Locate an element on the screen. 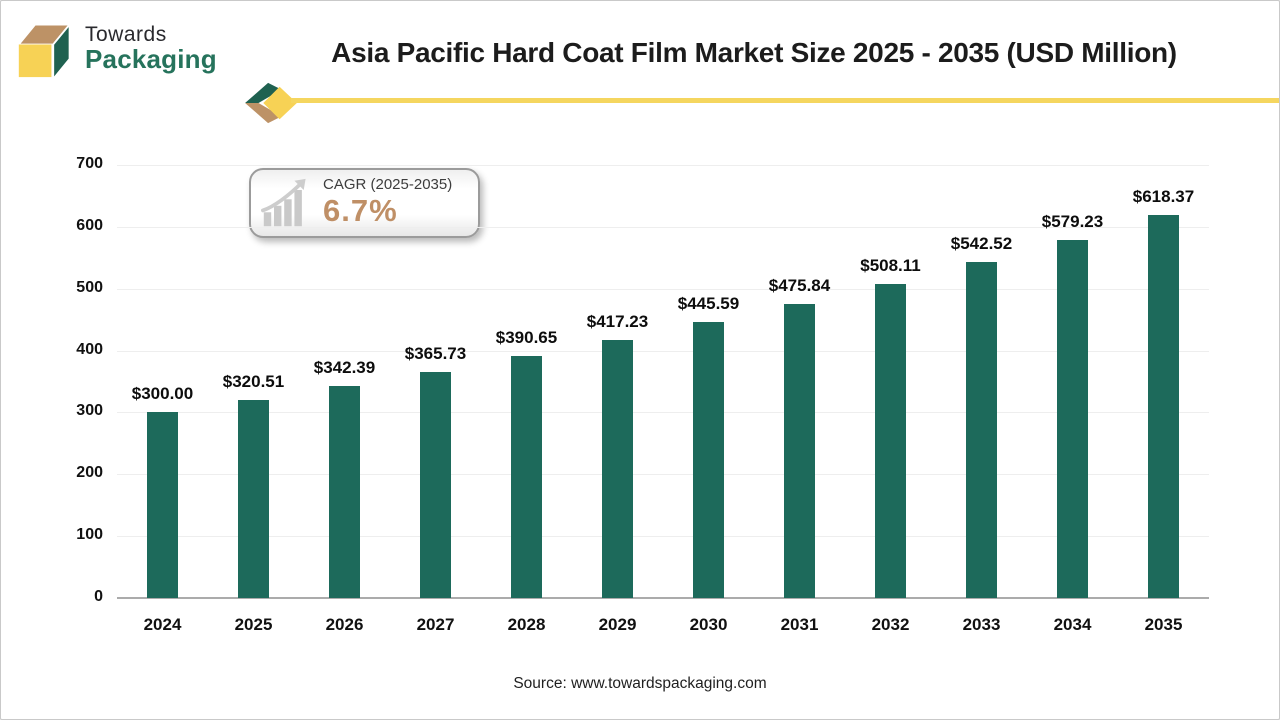  y-tick-label: 700 is located at coordinates (89, 163).